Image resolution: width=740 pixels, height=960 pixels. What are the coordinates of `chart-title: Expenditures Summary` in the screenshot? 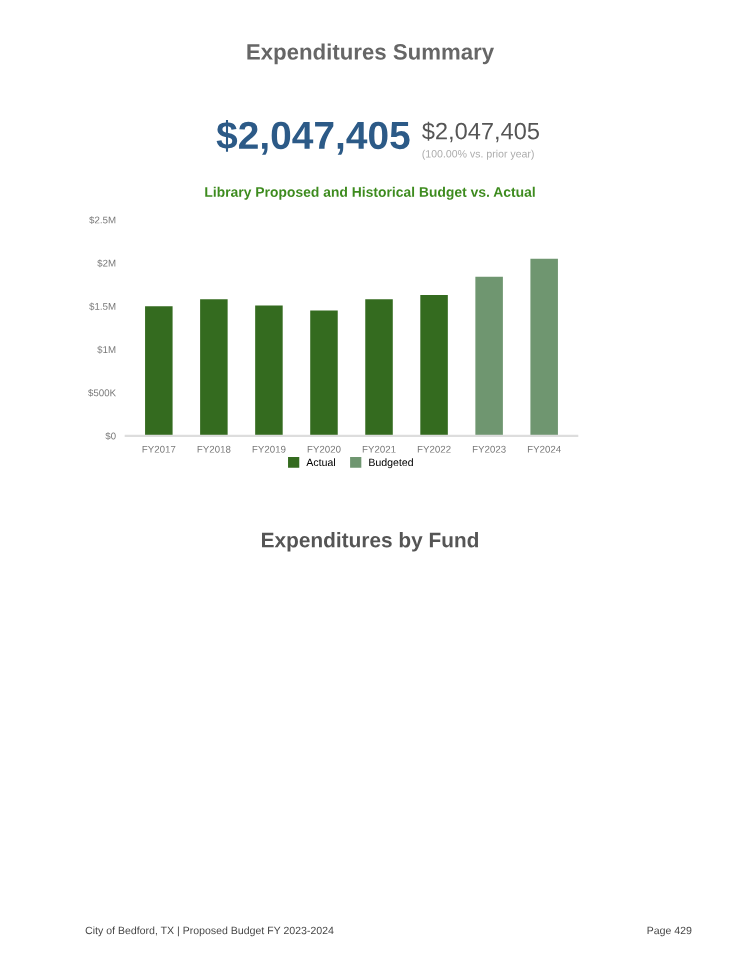 It's located at (370, 54).